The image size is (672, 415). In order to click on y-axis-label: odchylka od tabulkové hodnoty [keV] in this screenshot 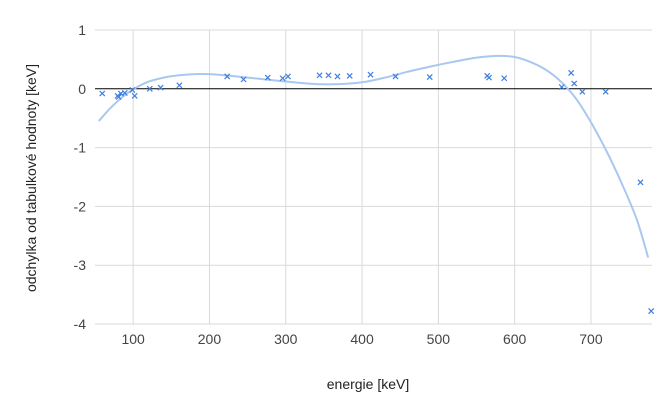, I will do `click(31, 178)`.